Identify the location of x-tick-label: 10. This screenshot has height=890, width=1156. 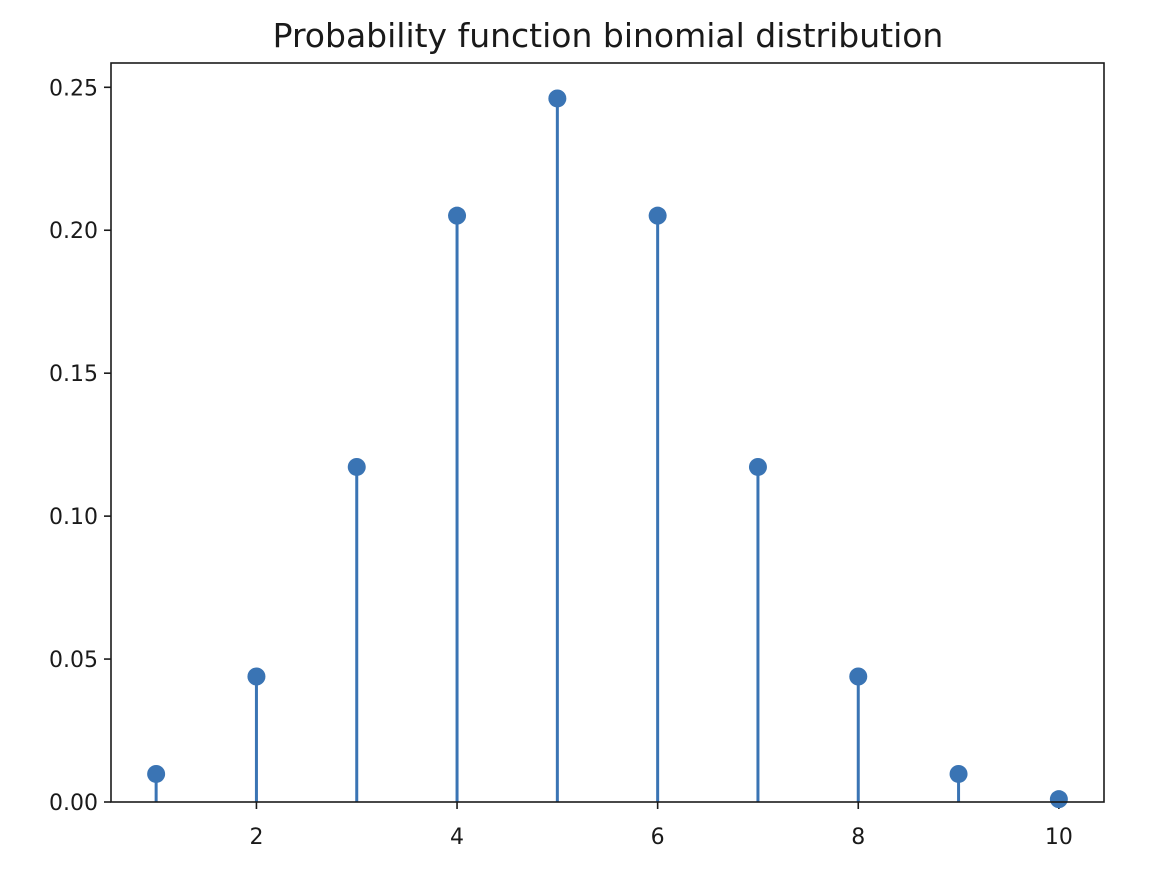
(1059, 837).